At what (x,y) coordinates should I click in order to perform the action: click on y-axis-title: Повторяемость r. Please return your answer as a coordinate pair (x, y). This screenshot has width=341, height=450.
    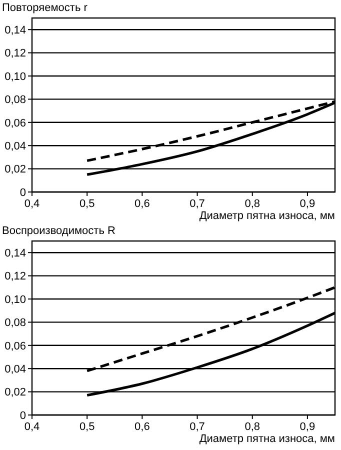
    Looking at the image, I should click on (45, 8).